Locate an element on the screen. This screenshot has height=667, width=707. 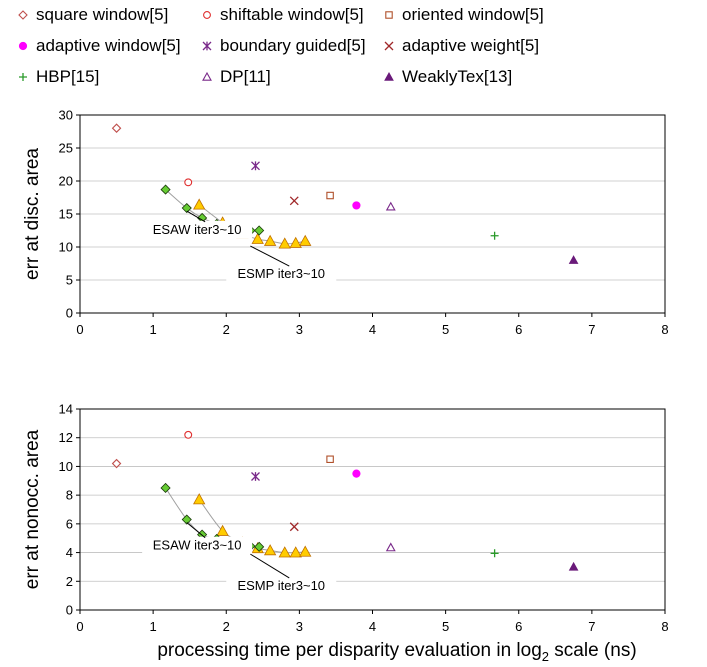
y-tick-label: 12 is located at coordinates (66, 437).